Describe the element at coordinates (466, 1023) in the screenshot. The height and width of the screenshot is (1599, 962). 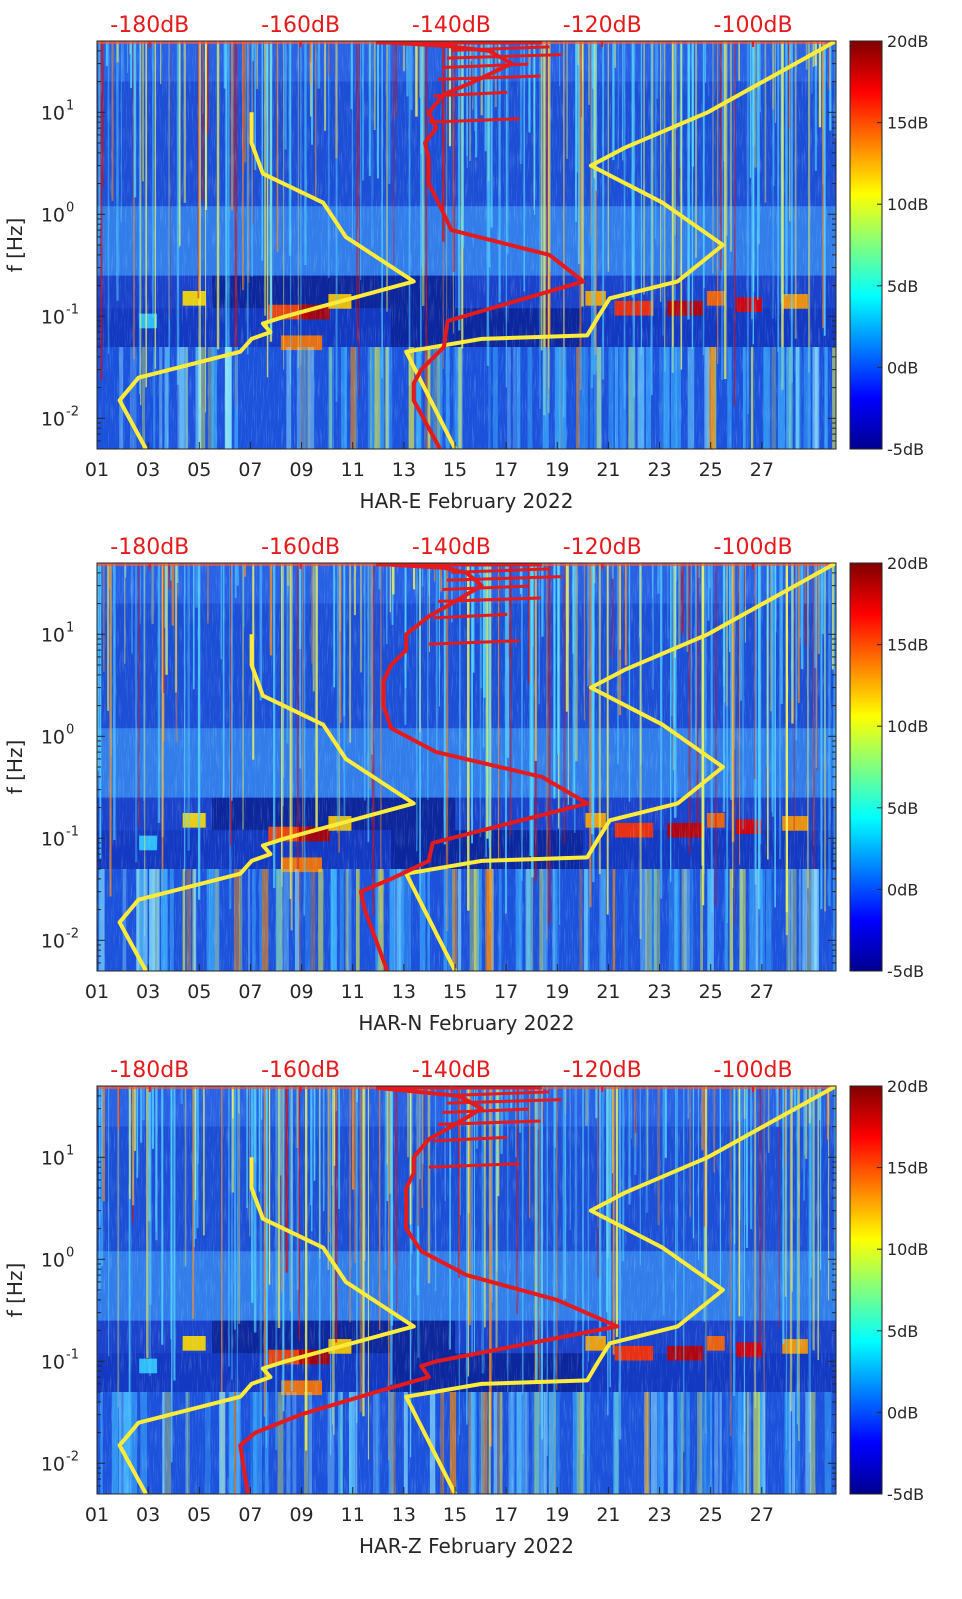
I see `x-axis-label: HAR-N February 2022` at that location.